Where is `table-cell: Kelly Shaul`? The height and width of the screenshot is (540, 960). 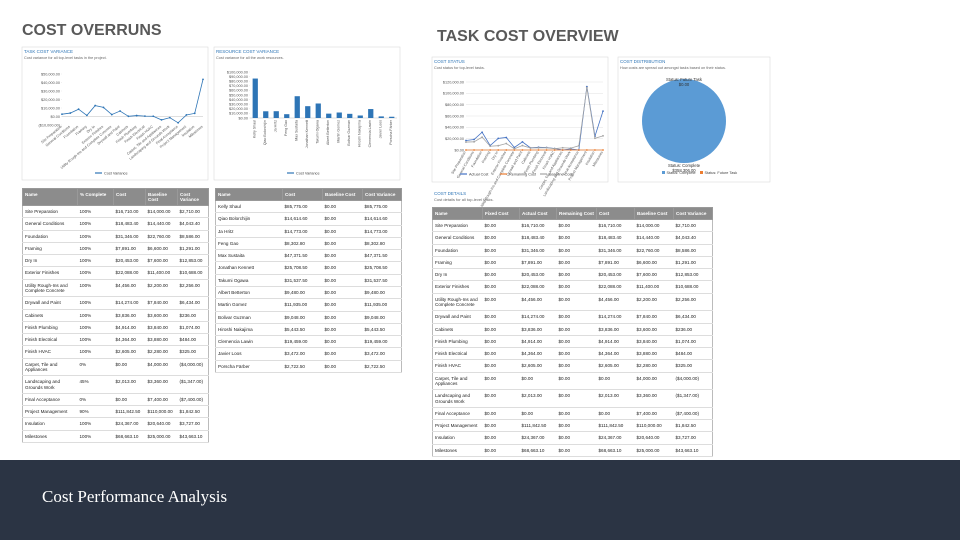 table-cell: Kelly Shaul is located at coordinates (249, 207).